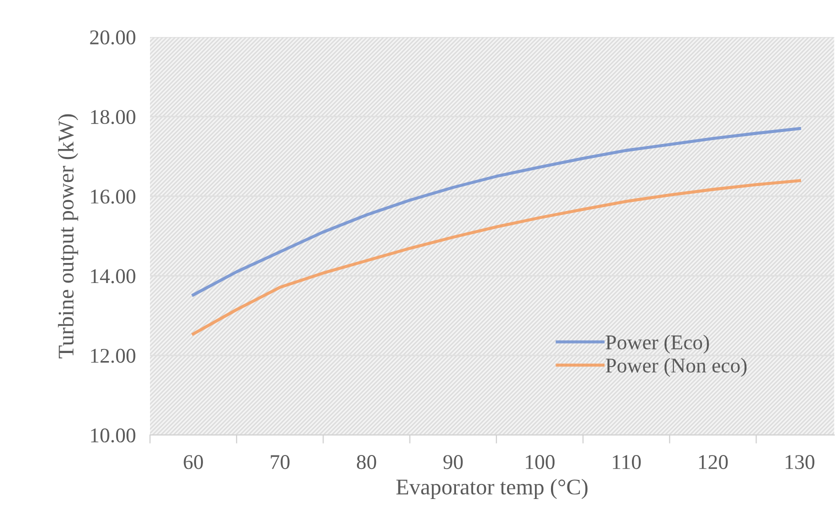 This screenshot has height=516, width=835. What do you see at coordinates (713, 462) in the screenshot?
I see `x-tick-label: 120` at bounding box center [713, 462].